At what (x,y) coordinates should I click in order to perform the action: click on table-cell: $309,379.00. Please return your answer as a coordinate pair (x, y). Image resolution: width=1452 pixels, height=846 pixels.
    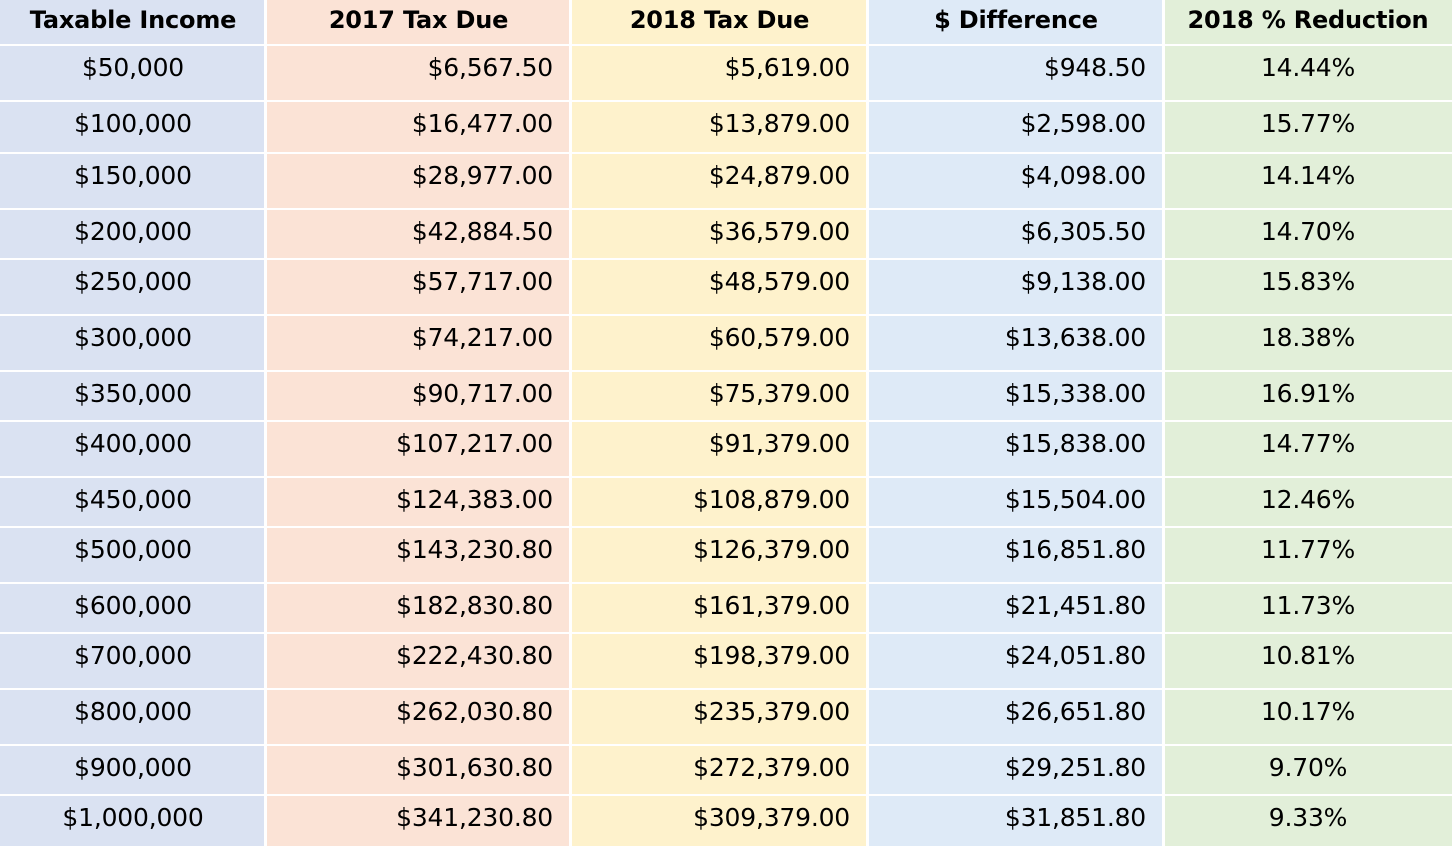
    Looking at the image, I should click on (771, 817).